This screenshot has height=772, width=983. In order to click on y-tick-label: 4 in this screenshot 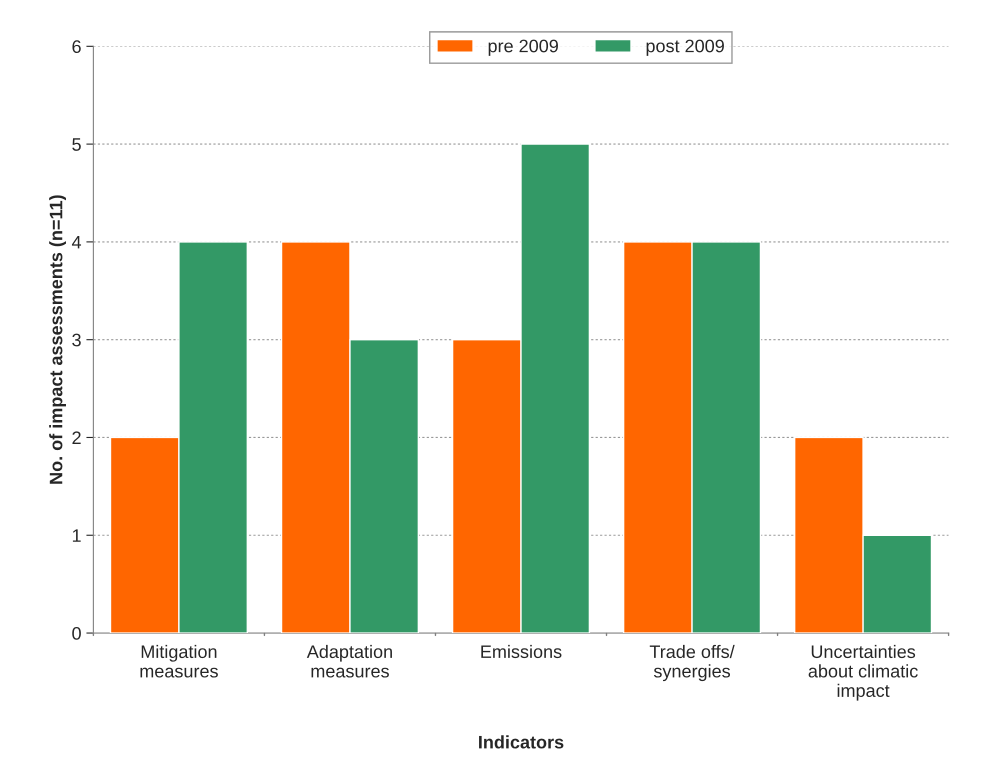, I will do `click(77, 242)`.